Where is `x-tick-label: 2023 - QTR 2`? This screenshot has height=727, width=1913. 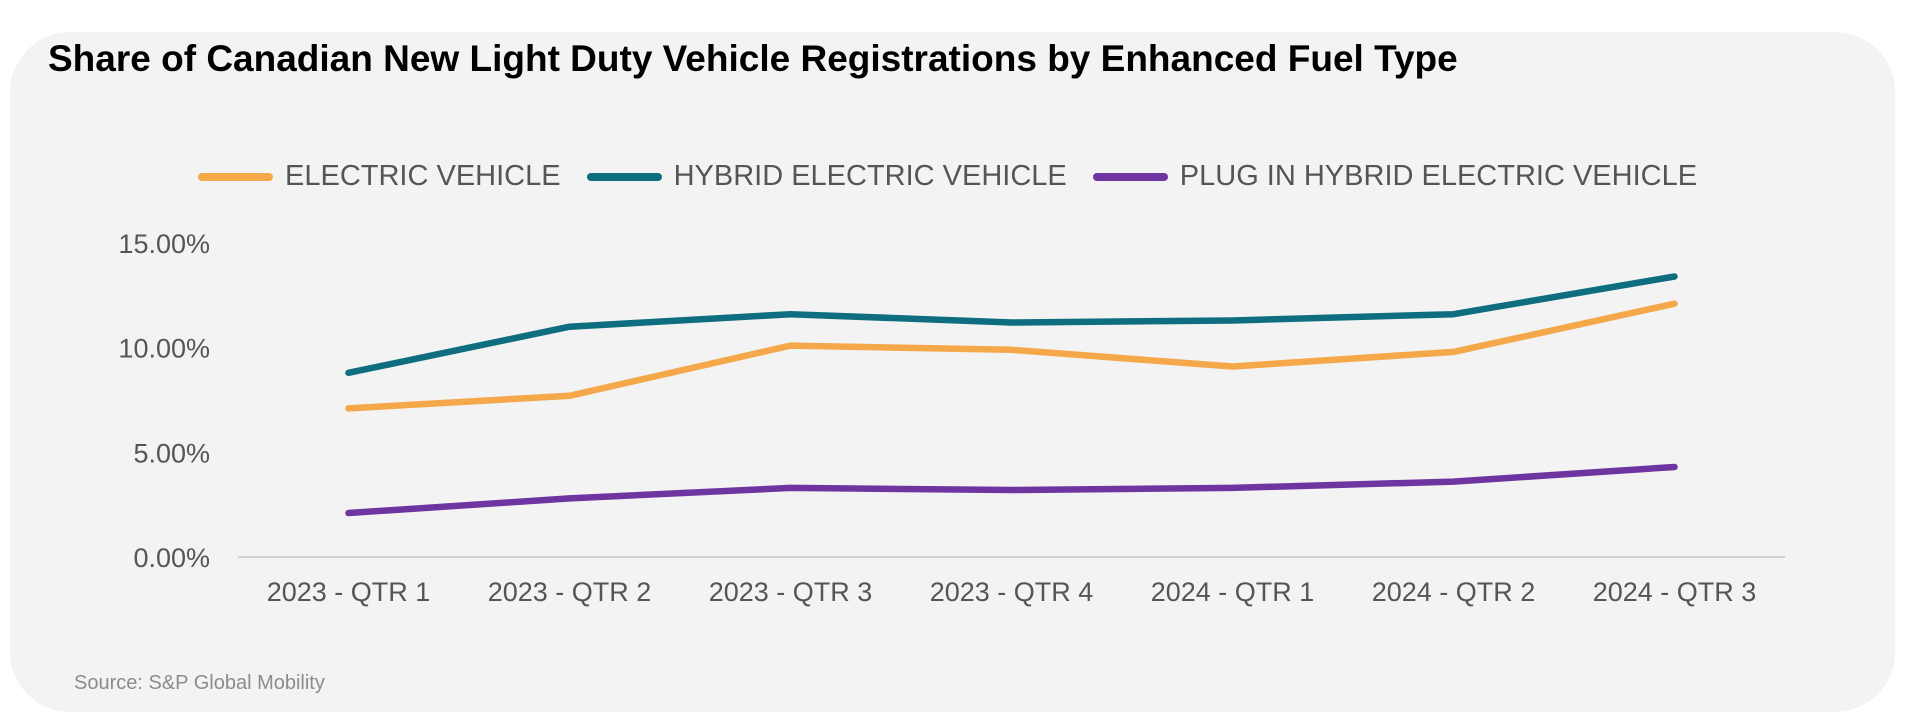 x-tick-label: 2023 - QTR 2 is located at coordinates (570, 592).